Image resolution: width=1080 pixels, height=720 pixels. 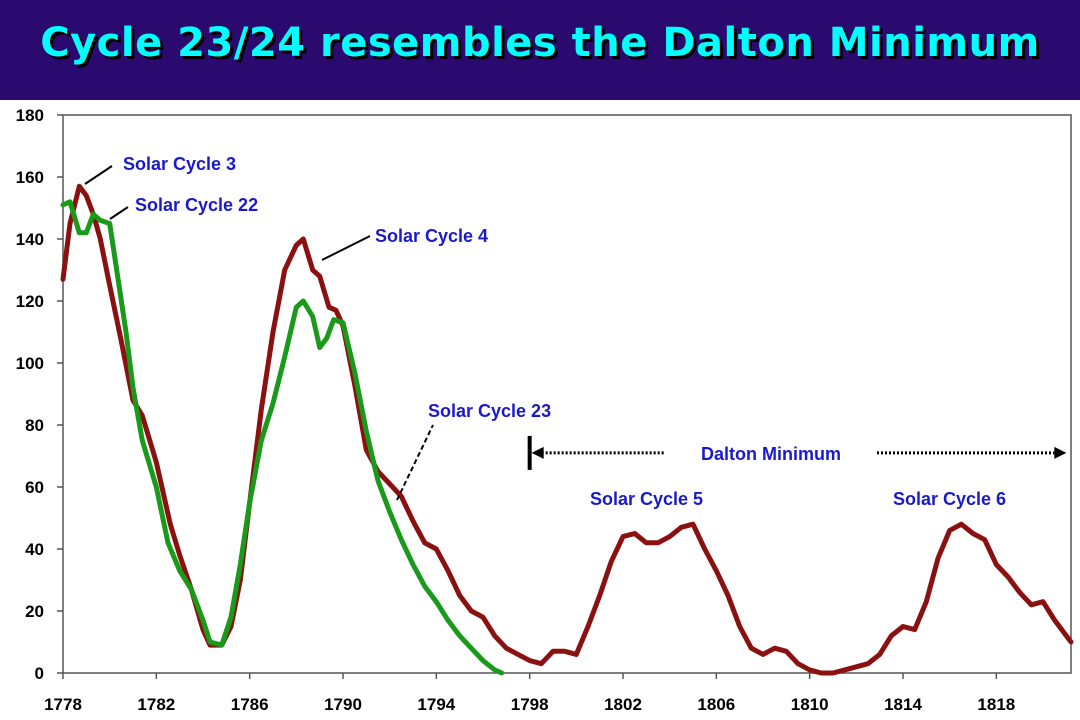 I want to click on y-tick-label: 140, so click(x=30, y=239).